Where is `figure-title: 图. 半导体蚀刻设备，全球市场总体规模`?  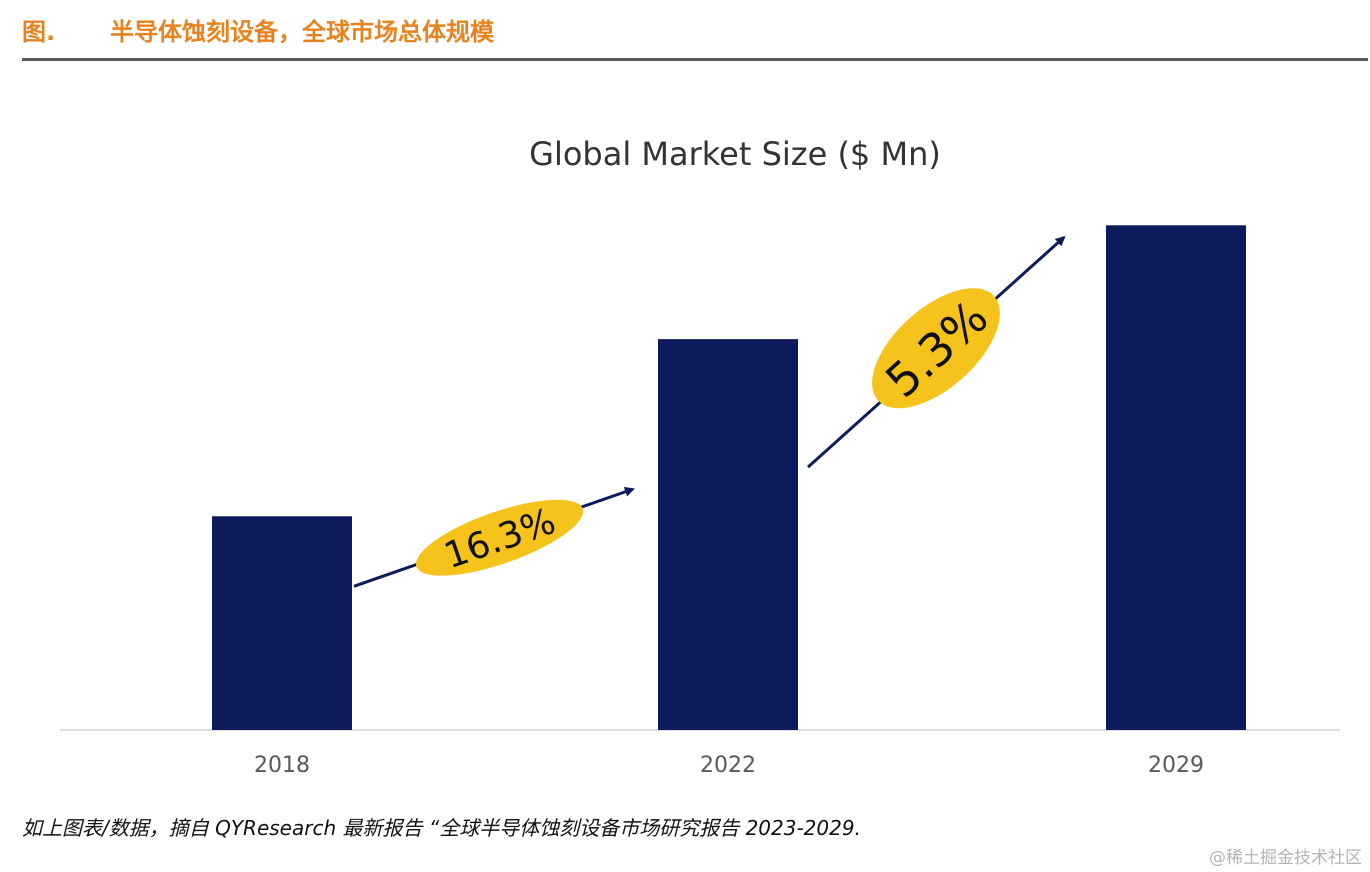 figure-title: 图. 半导体蚀刻设备，全球市场总体规模 is located at coordinates (258, 32).